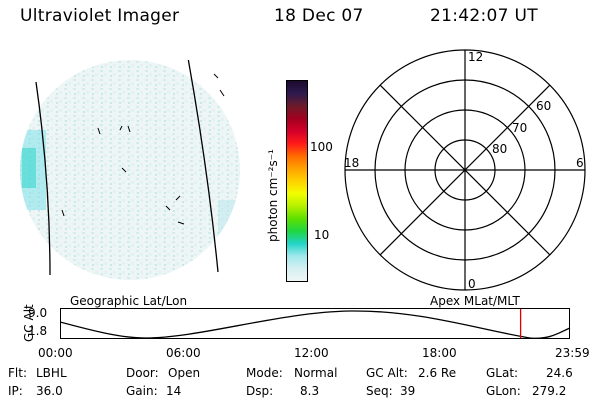 The width and height of the screenshot is (600, 400). I want to click on dsp-value: 8.3, so click(310, 391).